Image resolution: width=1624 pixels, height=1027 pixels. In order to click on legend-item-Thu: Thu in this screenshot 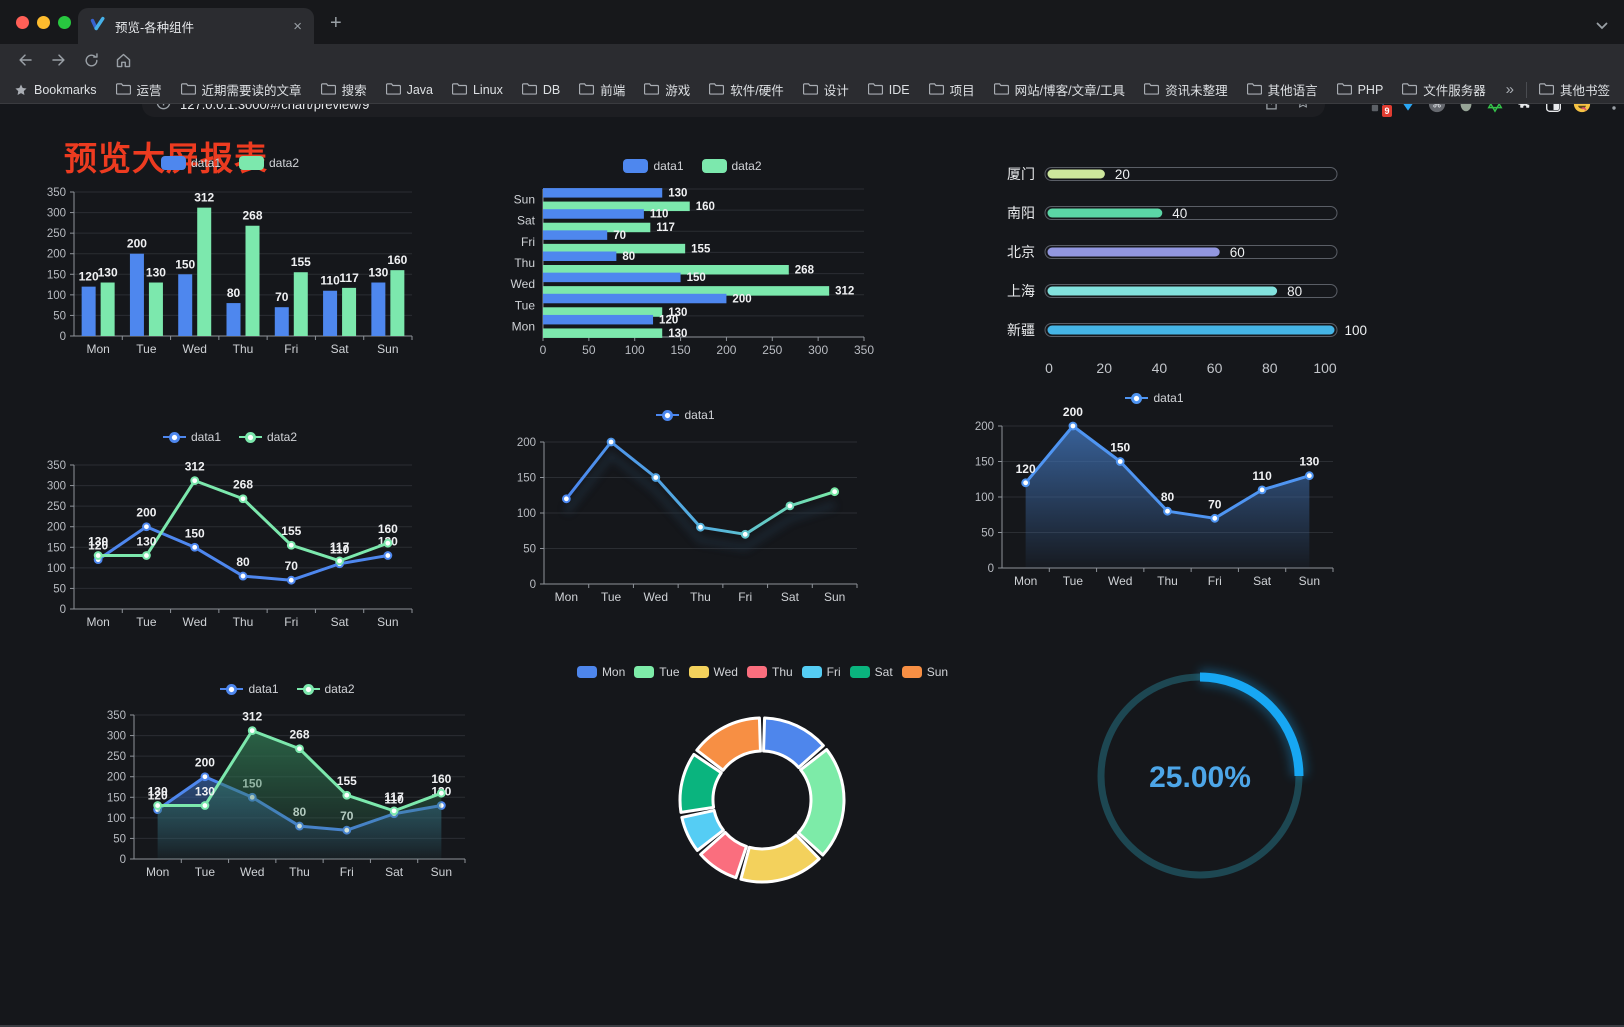, I will do `click(769, 672)`.